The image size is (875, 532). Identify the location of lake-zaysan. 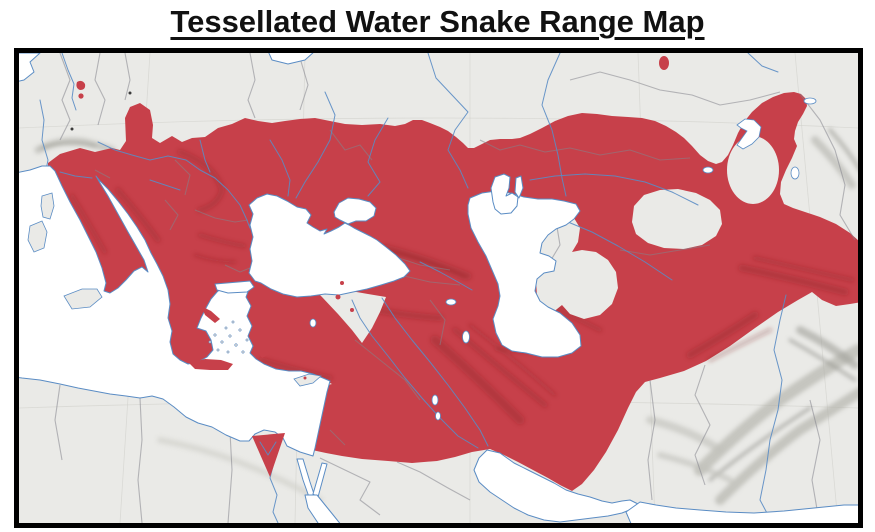
(810, 101).